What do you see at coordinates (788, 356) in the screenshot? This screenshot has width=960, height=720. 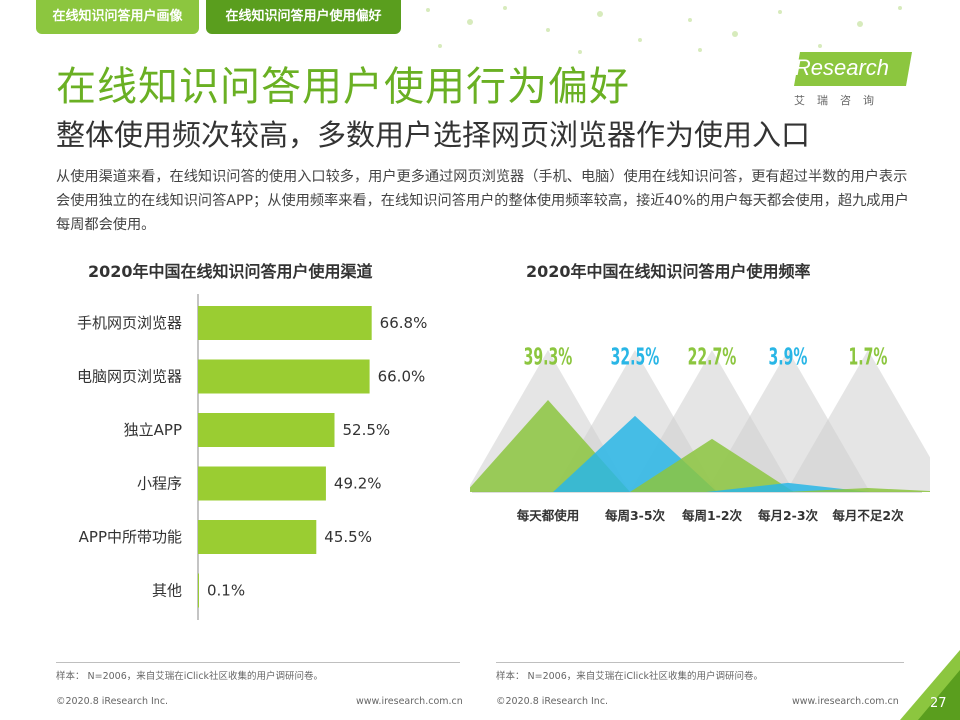 I see `value-label: 3.9%` at bounding box center [788, 356].